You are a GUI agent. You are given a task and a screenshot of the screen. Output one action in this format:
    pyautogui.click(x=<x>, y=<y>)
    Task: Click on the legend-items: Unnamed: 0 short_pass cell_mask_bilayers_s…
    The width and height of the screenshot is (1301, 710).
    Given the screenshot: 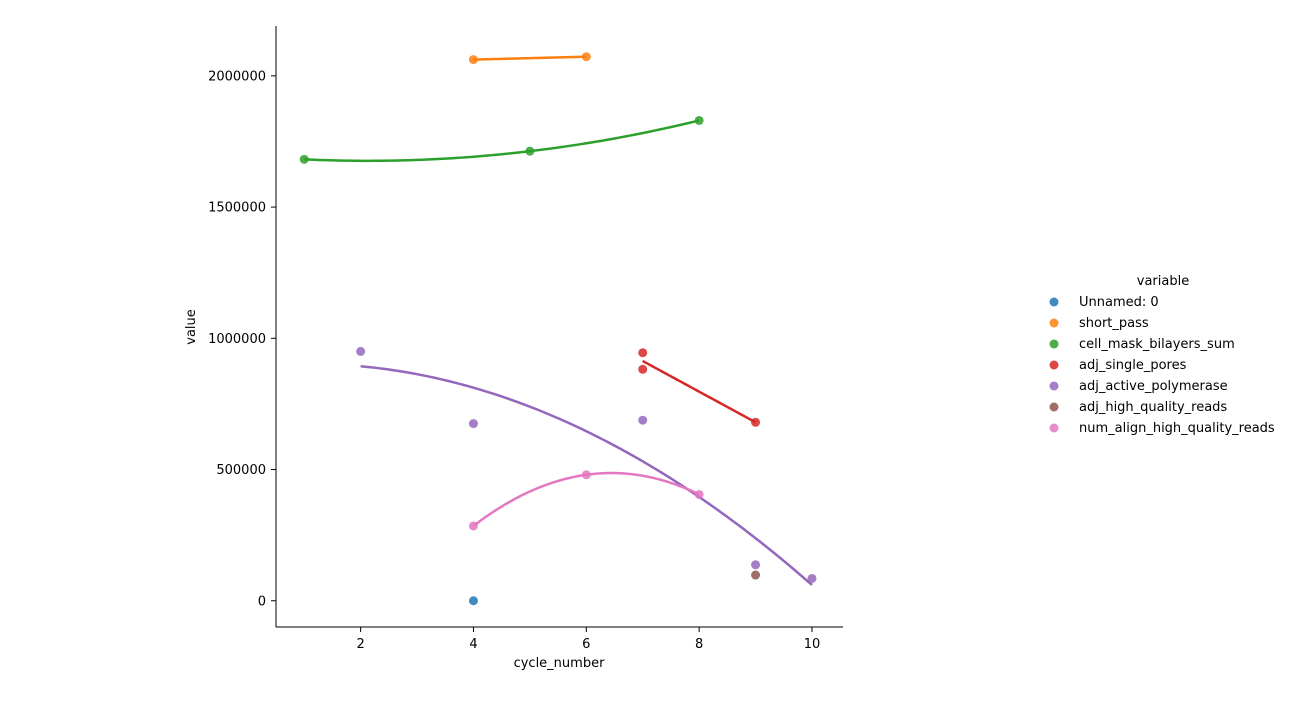 What is the action you would take?
    pyautogui.click(x=1162, y=365)
    